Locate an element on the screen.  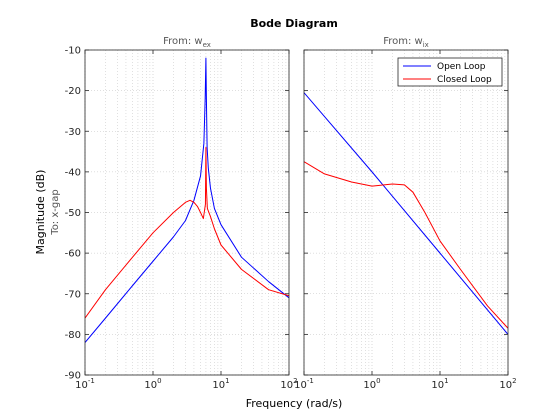
output-label: To: x-gap is located at coordinates (55, 212).